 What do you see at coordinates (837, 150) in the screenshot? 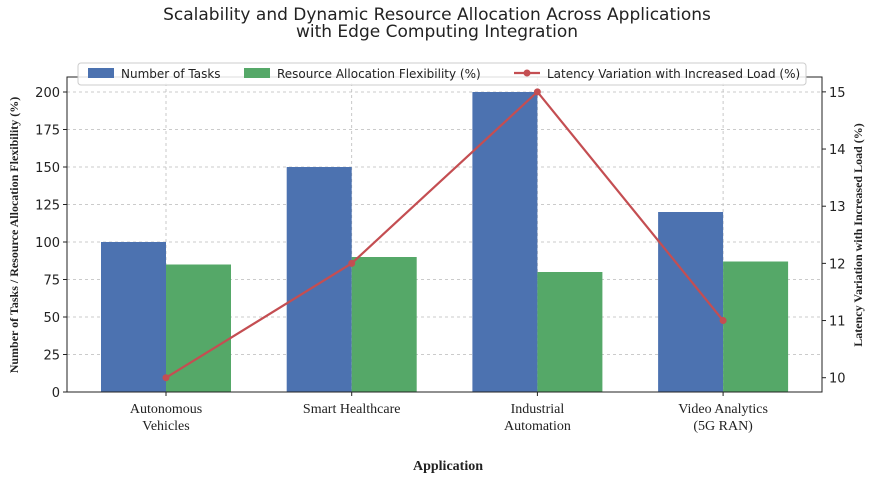
I see `y2-tick-label: 14` at bounding box center [837, 150].